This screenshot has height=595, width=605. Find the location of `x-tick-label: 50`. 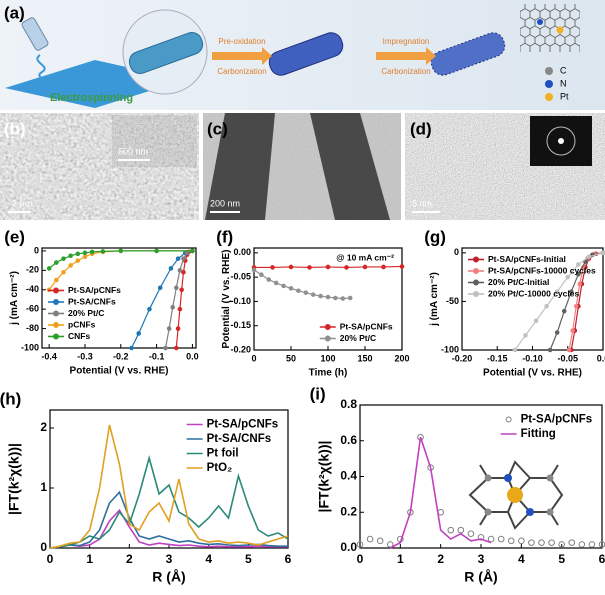

x-tick-label: 50 is located at coordinates (291, 358).